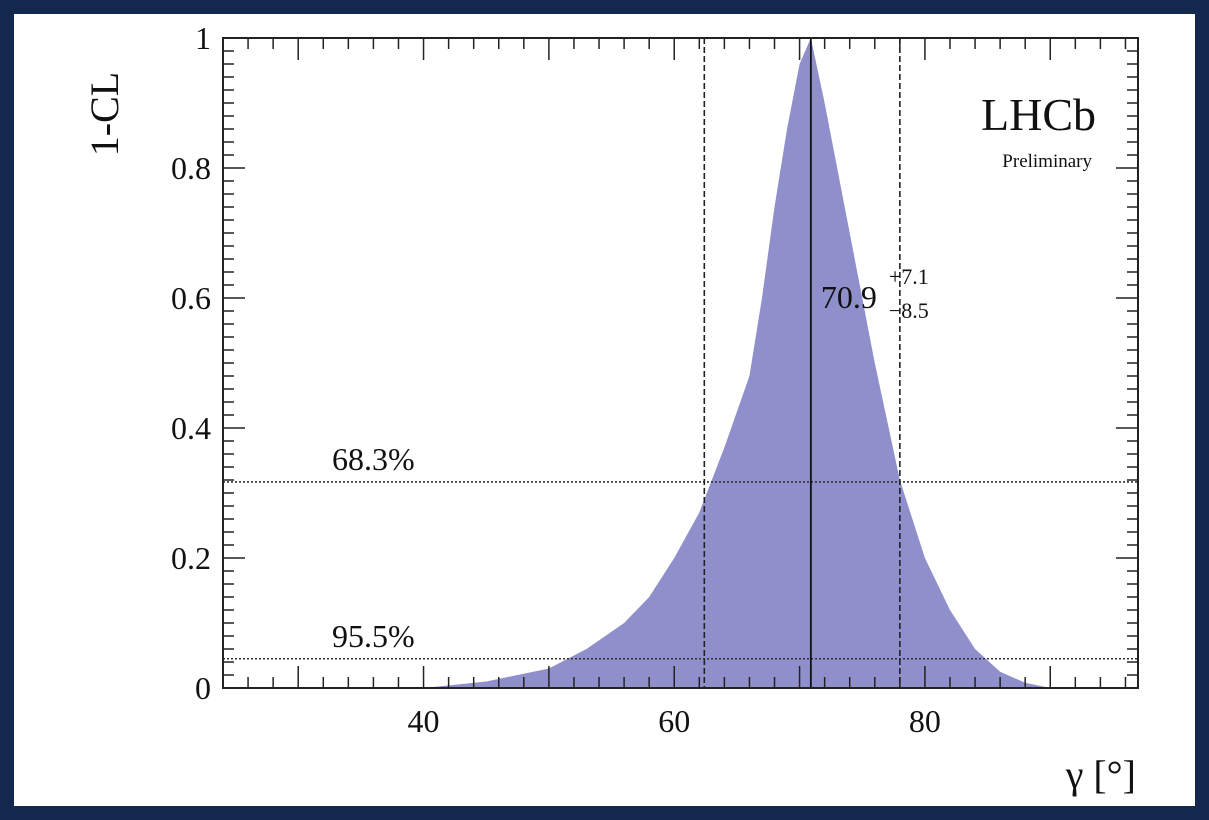 This screenshot has height=820, width=1209. Describe the element at coordinates (104, 114) in the screenshot. I see `y-axis-label: 1-CL` at that location.